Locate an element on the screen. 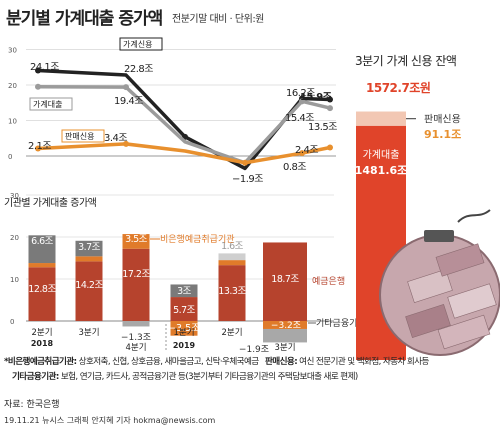 This screenshot has height=430, width=500. bar-label: 3.7조 is located at coordinates (89, 247).